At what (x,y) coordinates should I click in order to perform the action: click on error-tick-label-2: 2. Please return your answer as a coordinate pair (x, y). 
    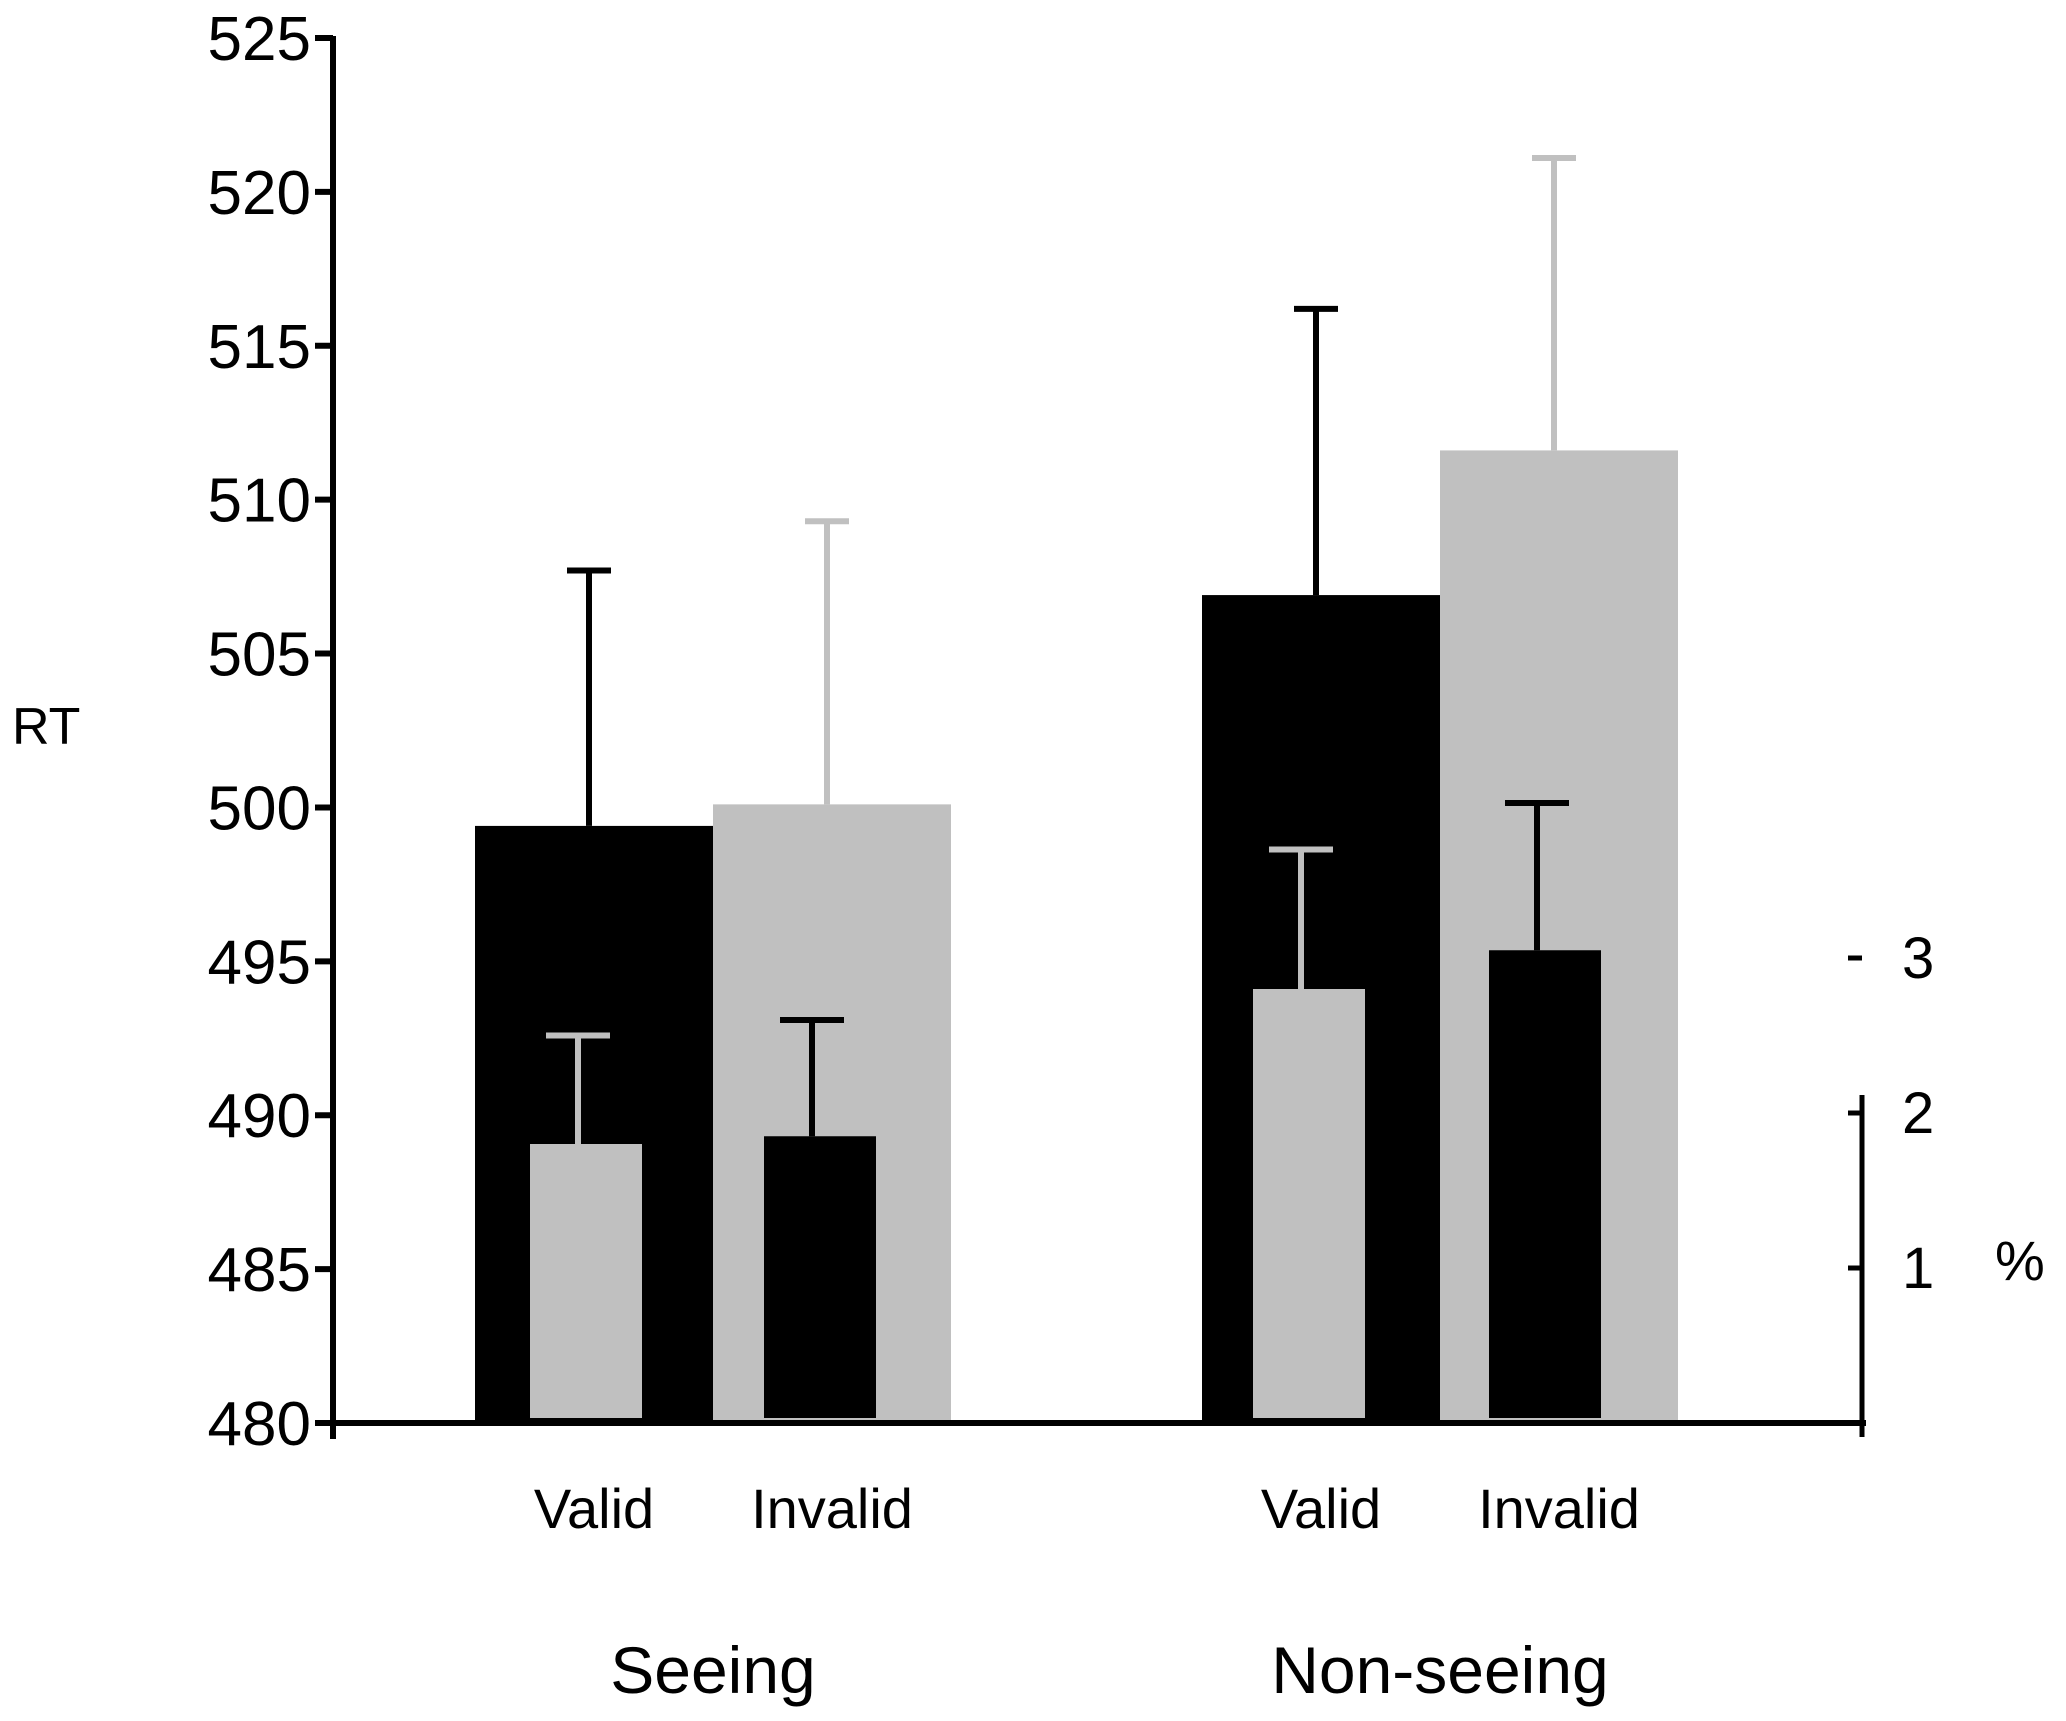
    Looking at the image, I should click on (1918, 1113).